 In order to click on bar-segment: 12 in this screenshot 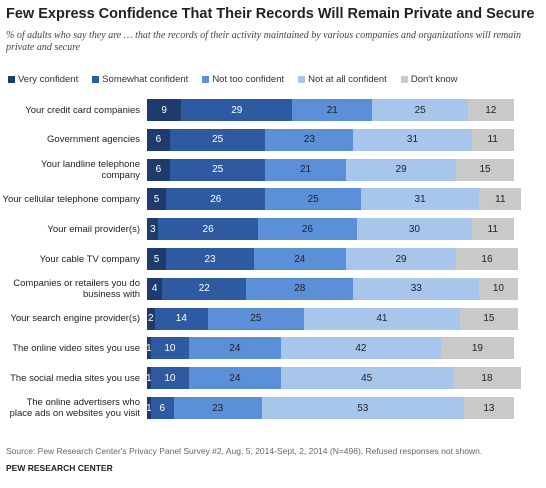, I will do `click(490, 110)`.